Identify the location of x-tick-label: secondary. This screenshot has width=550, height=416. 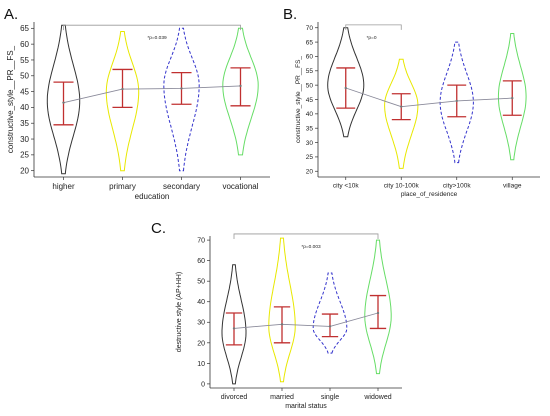
(181, 186).